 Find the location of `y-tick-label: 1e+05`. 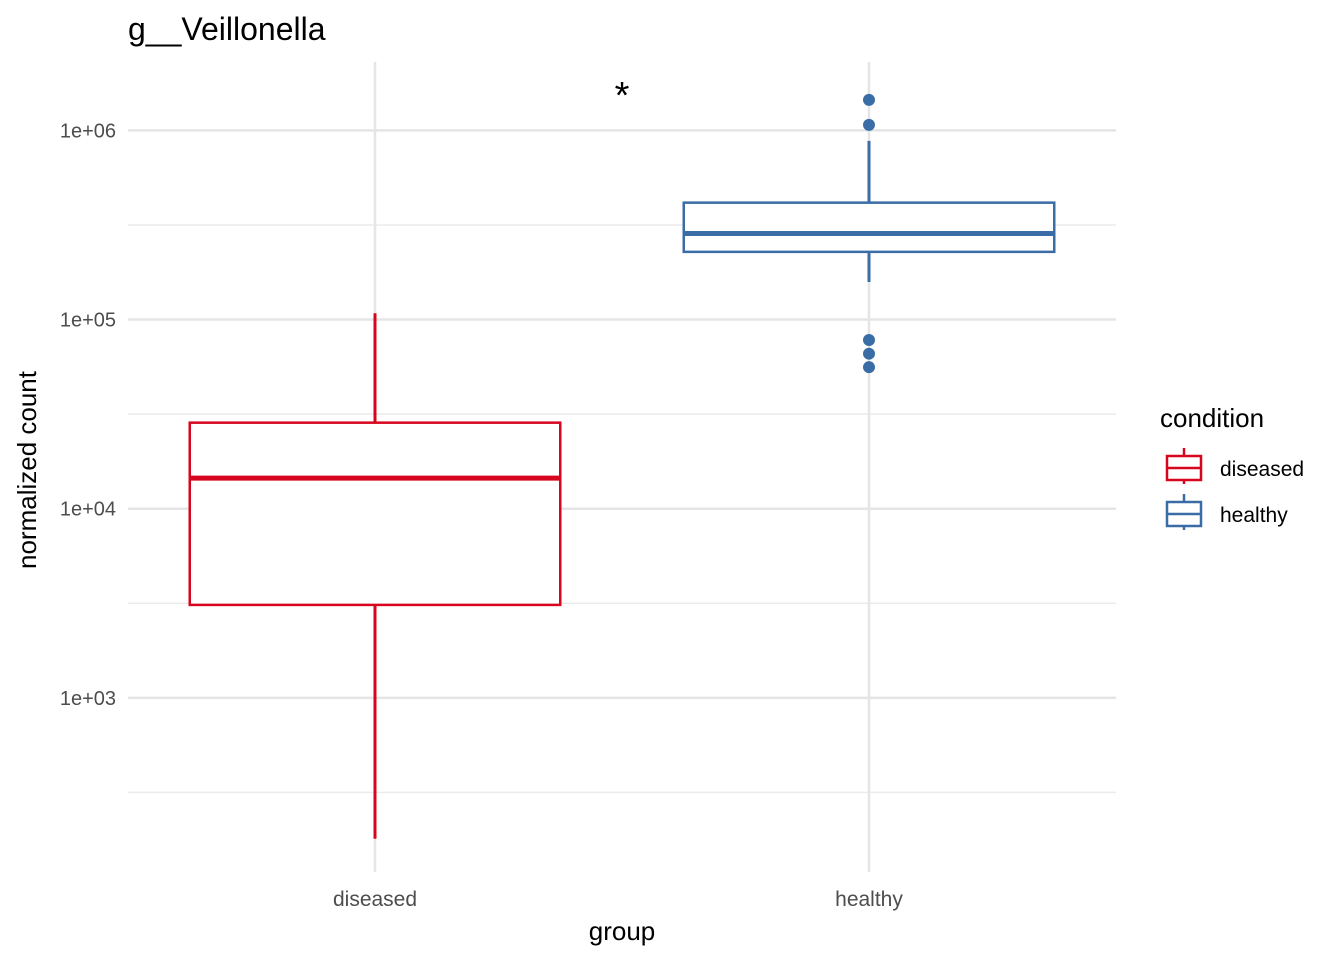

y-tick-label: 1e+05 is located at coordinates (88, 321).